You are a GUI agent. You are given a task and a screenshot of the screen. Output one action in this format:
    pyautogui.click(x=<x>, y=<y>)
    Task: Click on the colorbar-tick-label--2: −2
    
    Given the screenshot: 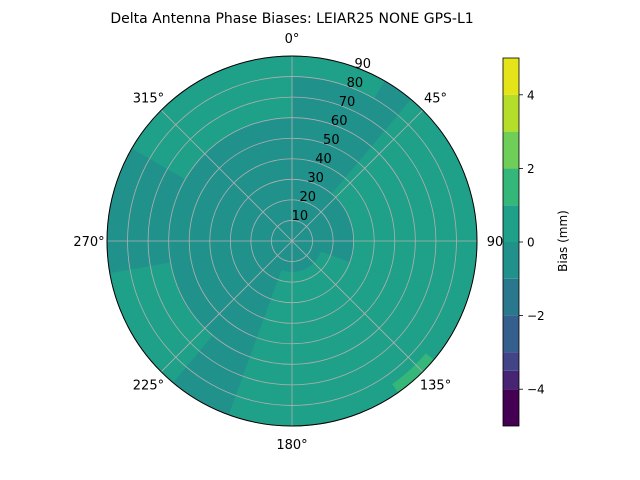 What is the action you would take?
    pyautogui.click(x=536, y=316)
    